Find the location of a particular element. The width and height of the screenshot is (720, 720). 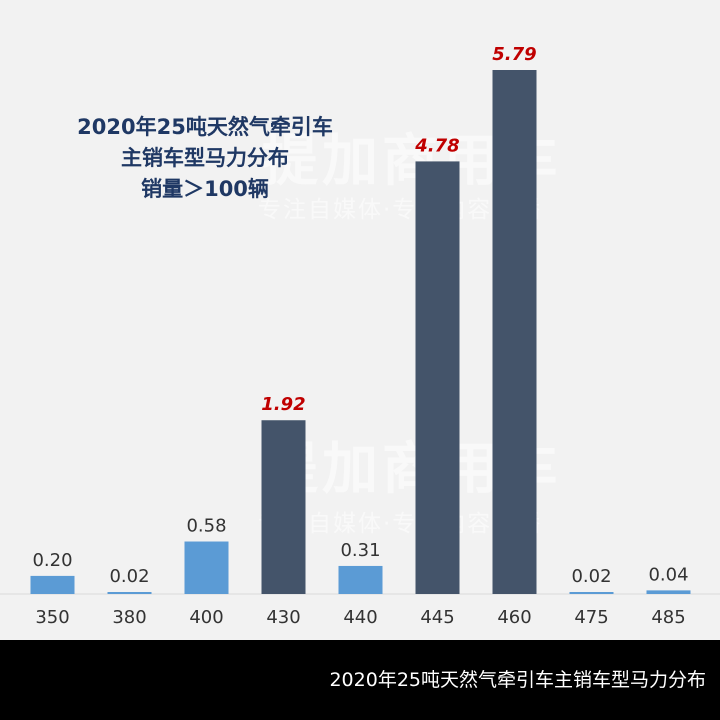

data-label-380: 0.02 is located at coordinates (129, 576).